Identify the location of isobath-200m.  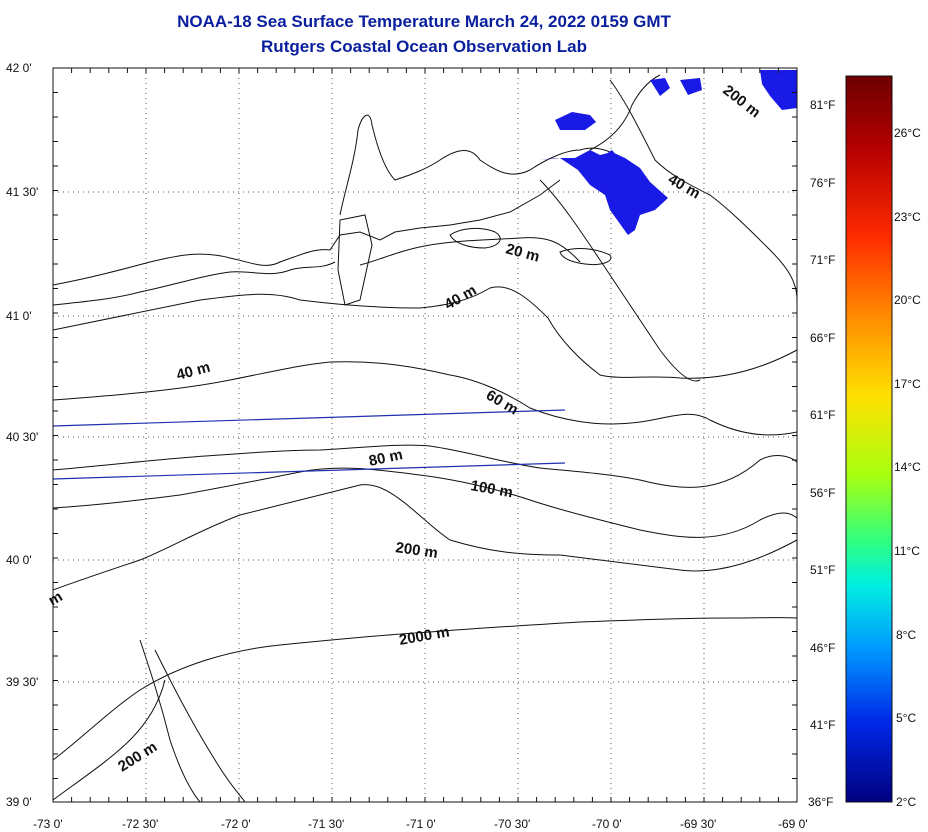
(425, 537).